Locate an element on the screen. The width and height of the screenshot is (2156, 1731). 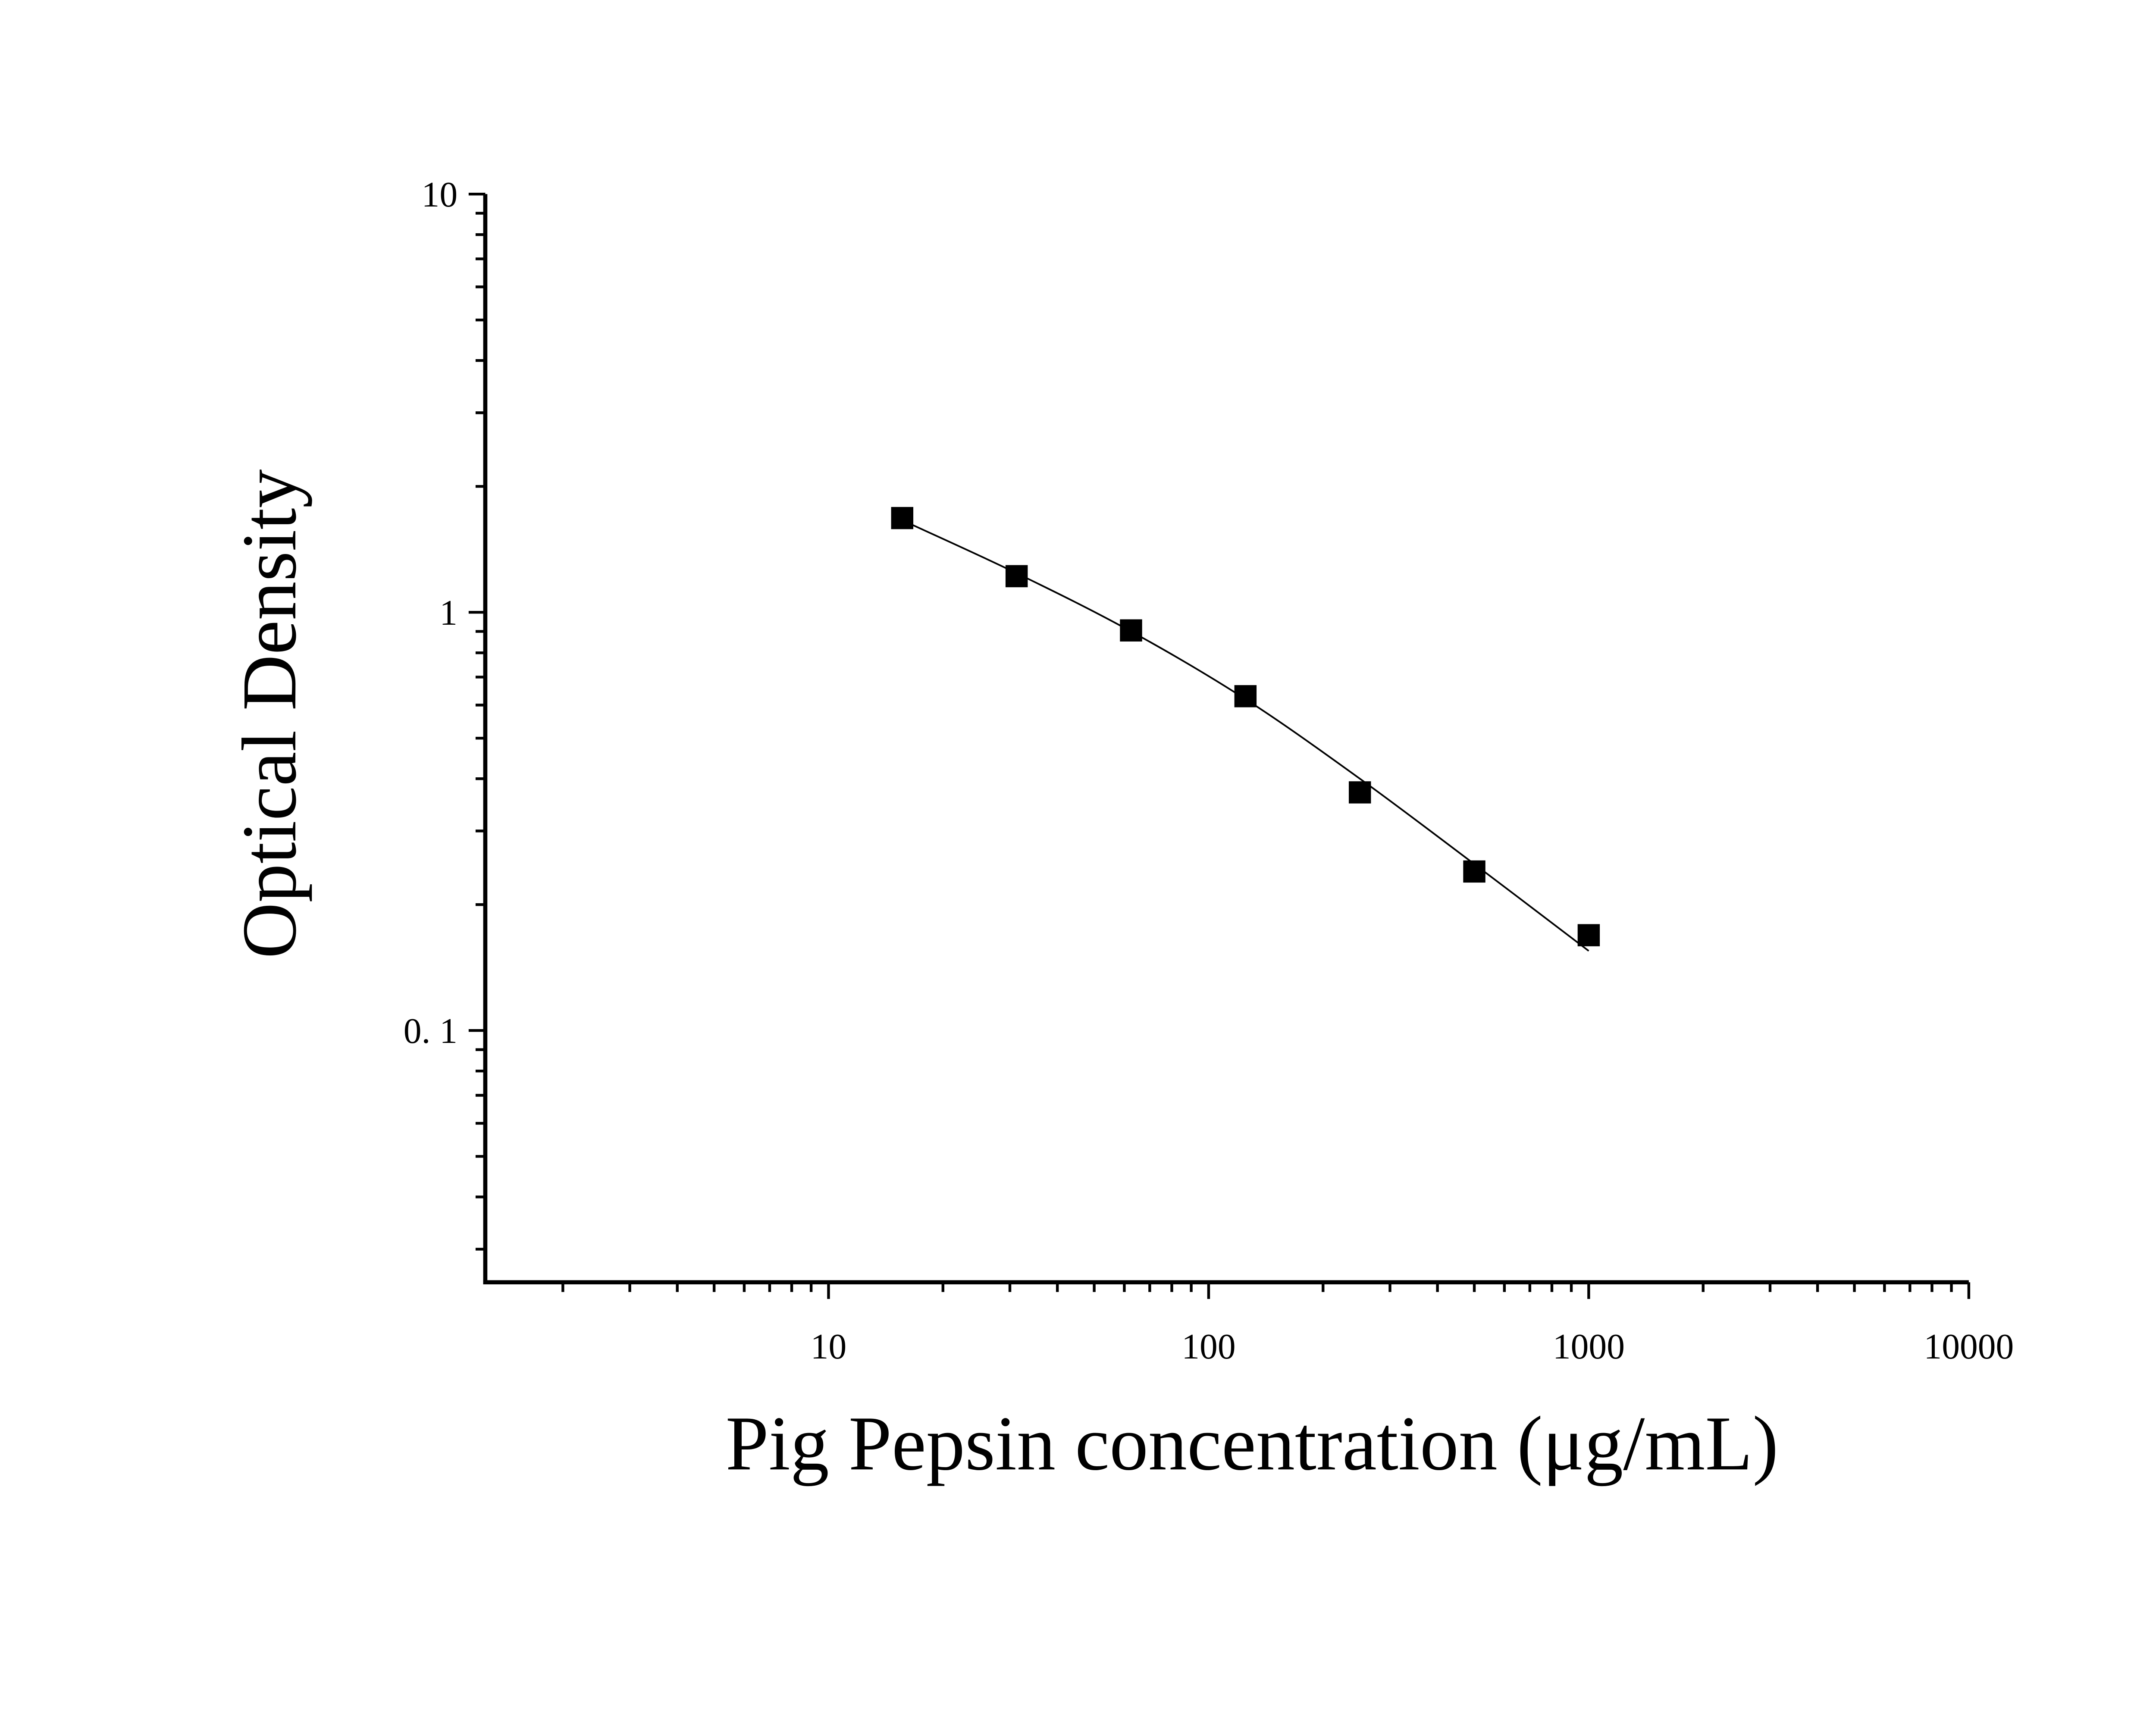
y-axis-label: Optical Density is located at coordinates (269, 713).